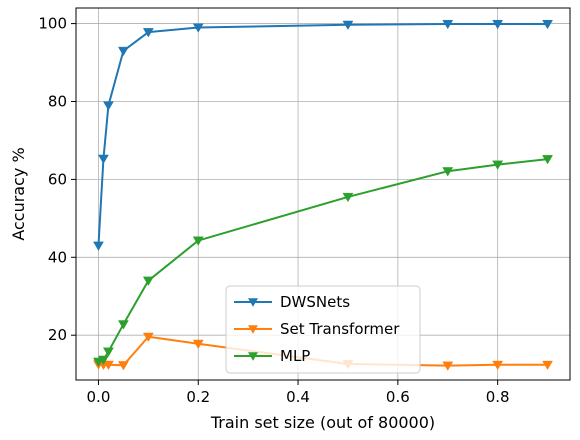 This screenshot has height=440, width=580. Describe the element at coordinates (298, 397) in the screenshot. I see `x-tick-label: 0.4` at that location.